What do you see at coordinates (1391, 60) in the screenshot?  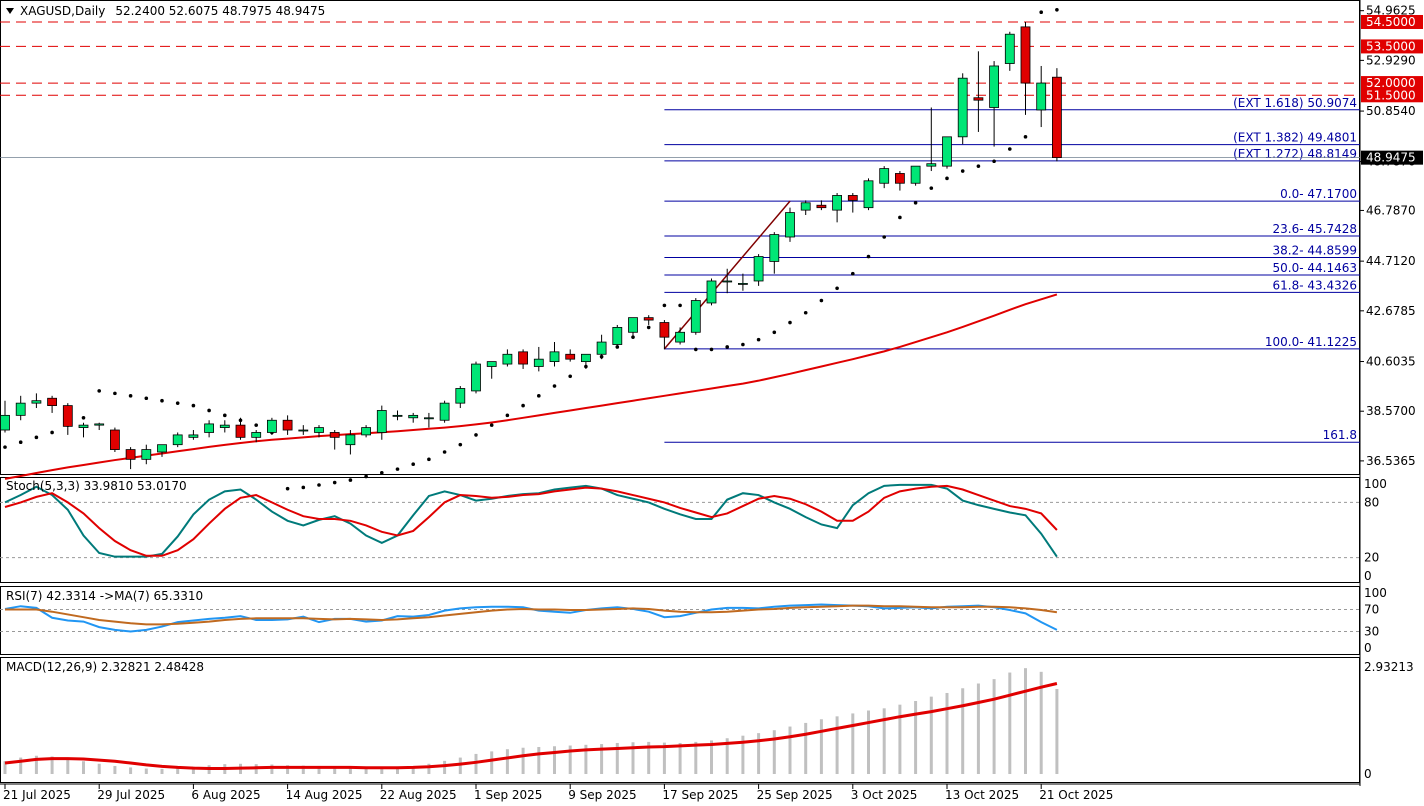 I see `price-tick-label: 52.9290` at bounding box center [1391, 60].